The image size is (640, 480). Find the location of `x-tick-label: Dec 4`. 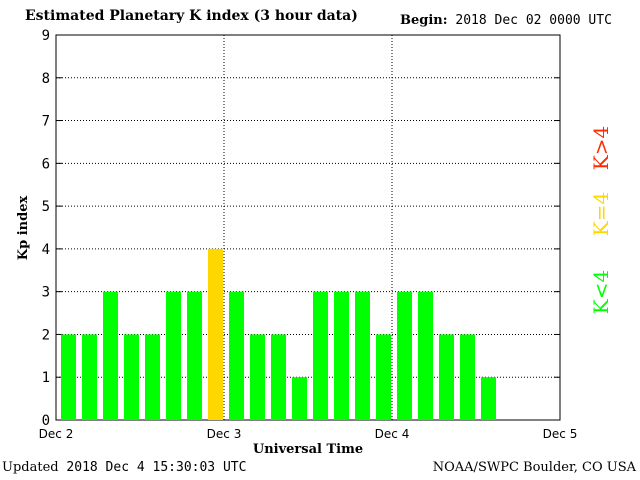

x-tick-label: Dec 4 is located at coordinates (392, 434).